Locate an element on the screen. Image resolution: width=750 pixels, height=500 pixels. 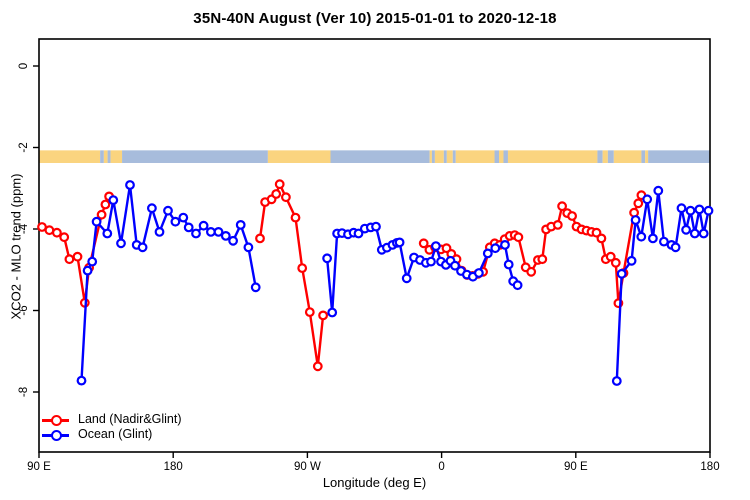
y-tick-label: -8 is located at coordinates (24, 392).